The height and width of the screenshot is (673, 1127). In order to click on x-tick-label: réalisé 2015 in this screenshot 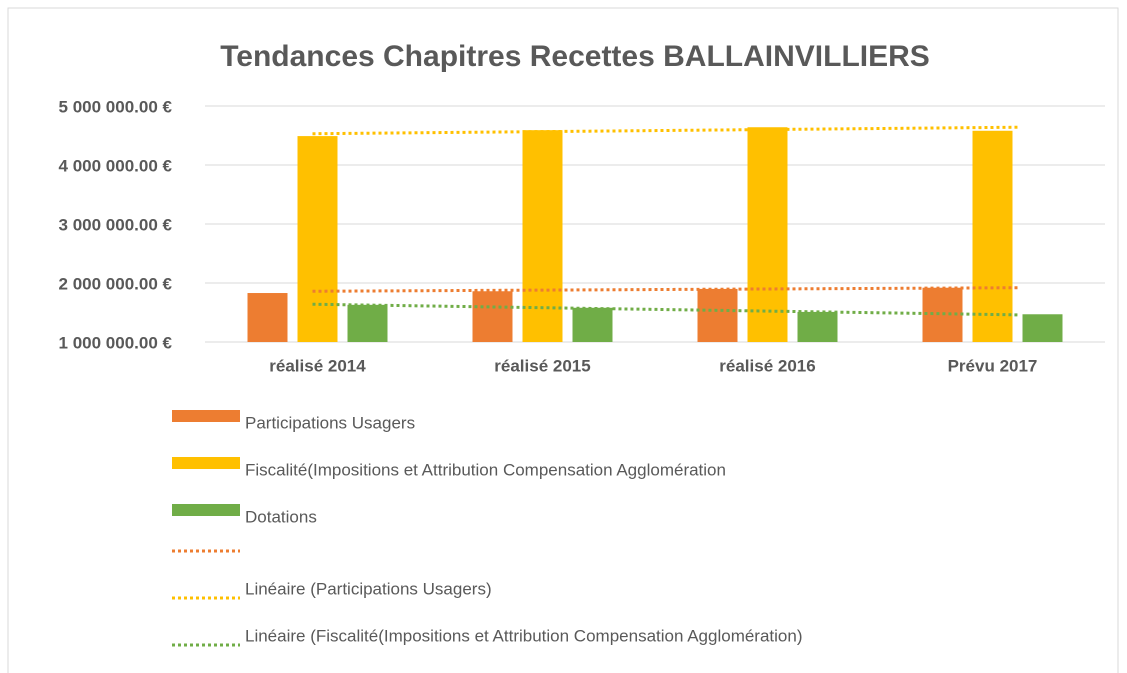, I will do `click(542, 365)`.